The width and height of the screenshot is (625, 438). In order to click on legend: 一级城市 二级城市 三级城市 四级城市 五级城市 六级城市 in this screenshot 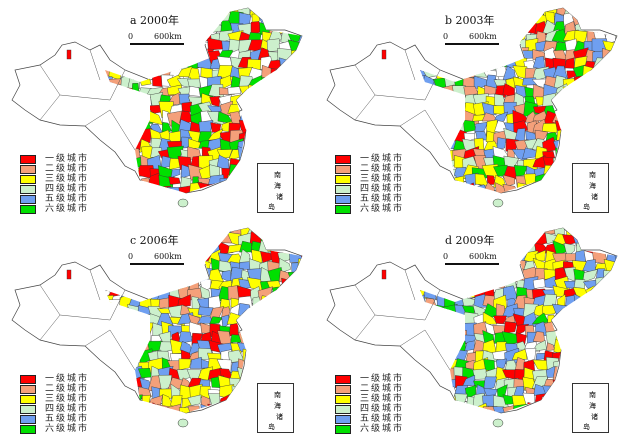, I will do `click(54, 404)`.